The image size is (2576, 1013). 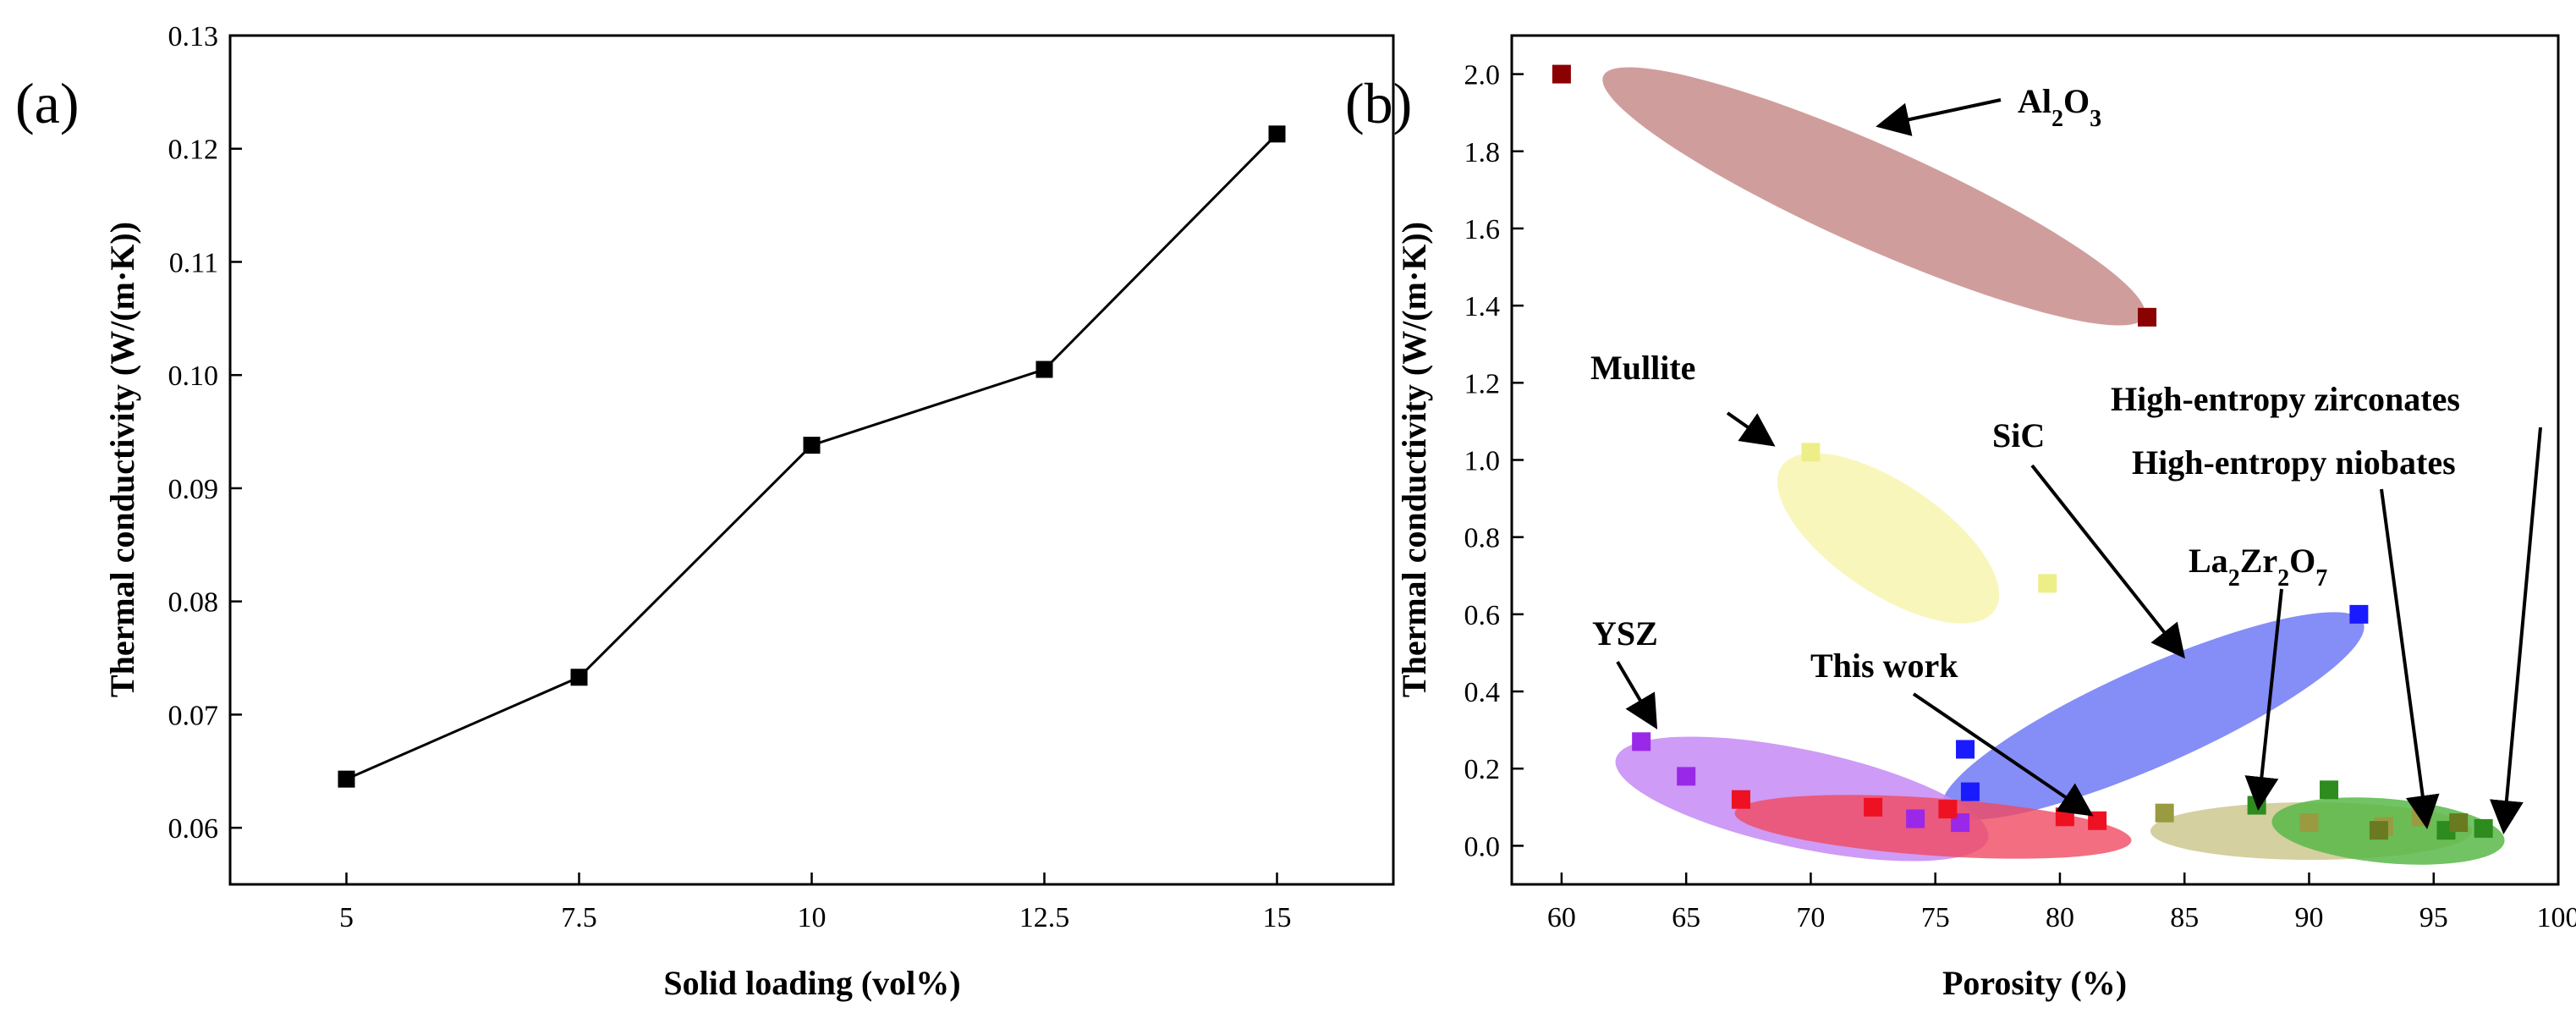 What do you see at coordinates (1482, 383) in the screenshot?
I see `y-tick-label-b: 1.2` at bounding box center [1482, 383].